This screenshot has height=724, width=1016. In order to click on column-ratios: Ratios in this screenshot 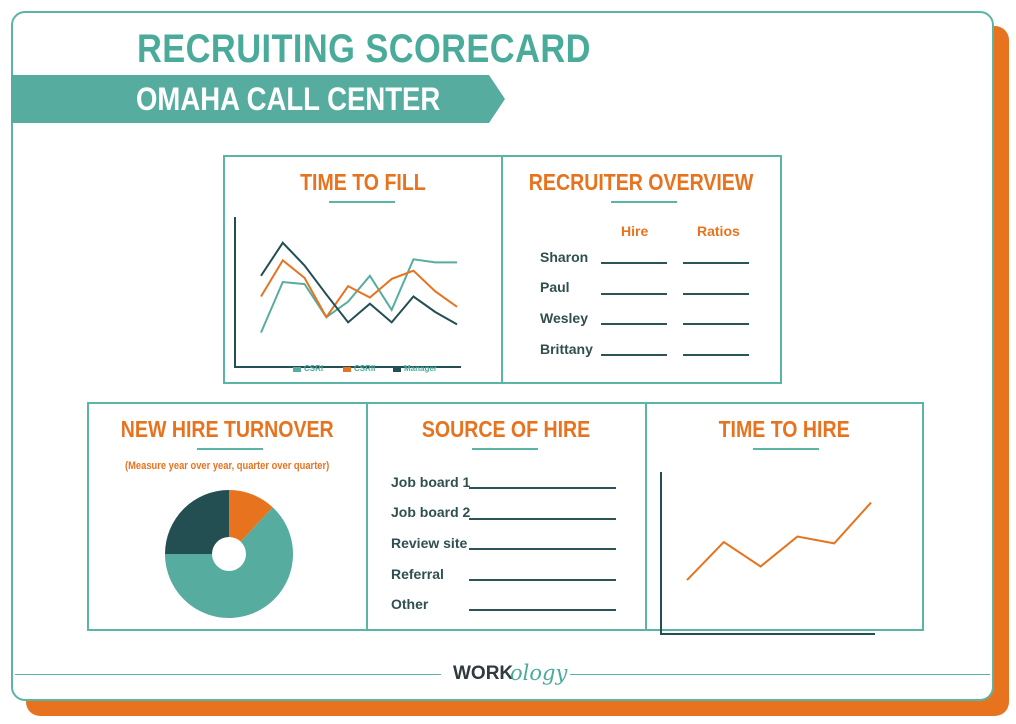, I will do `click(718, 231)`.